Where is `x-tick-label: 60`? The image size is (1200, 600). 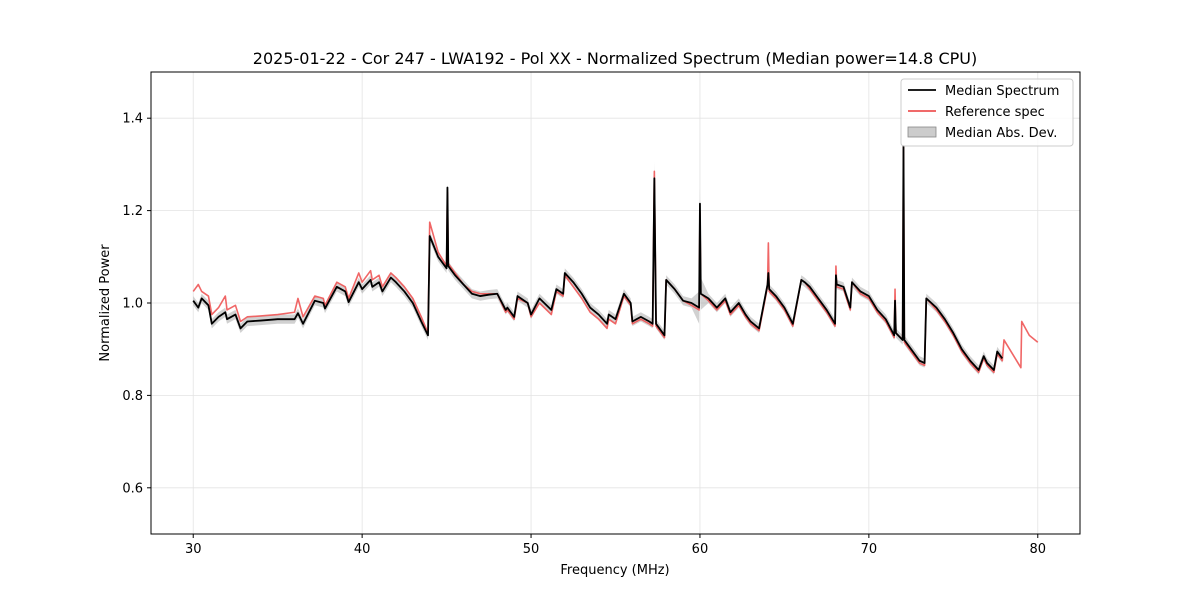
x-tick-label: 60 is located at coordinates (700, 549).